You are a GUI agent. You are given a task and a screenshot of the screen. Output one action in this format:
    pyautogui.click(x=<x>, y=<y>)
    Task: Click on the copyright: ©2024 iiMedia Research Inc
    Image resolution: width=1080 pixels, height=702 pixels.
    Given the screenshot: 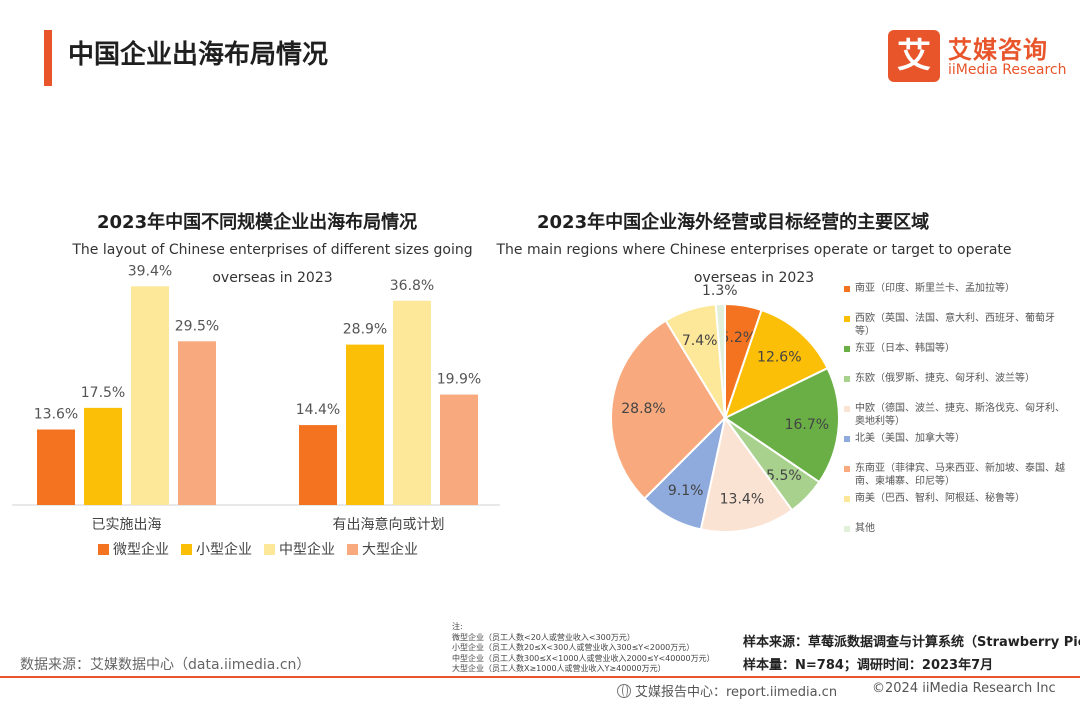 What is the action you would take?
    pyautogui.click(x=964, y=688)
    